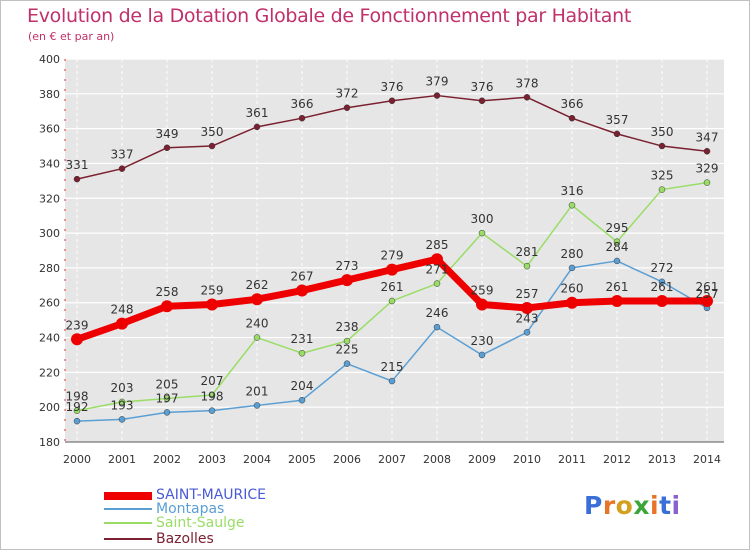 The image size is (750, 550). I want to click on legend-label: Saint-Saulge, so click(200, 523).